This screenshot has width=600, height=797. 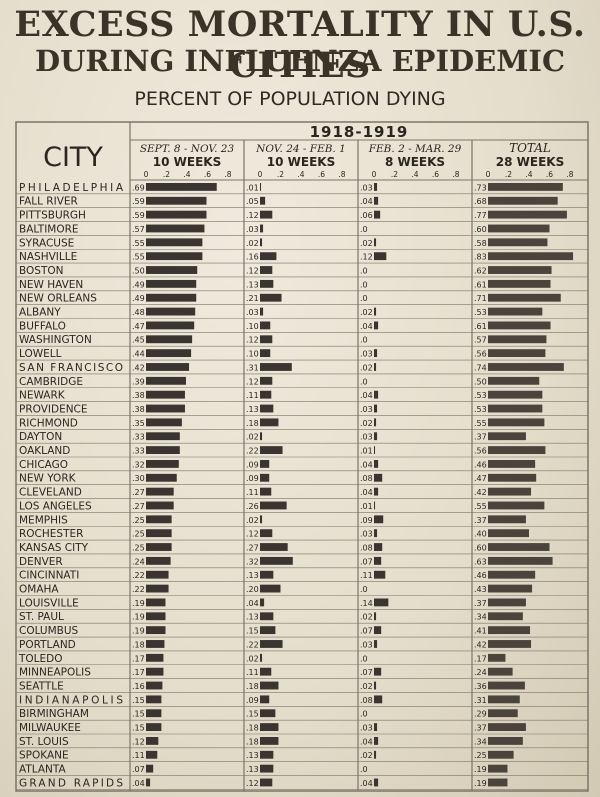 What do you see at coordinates (480, 229) in the screenshot?
I see `value-label: .60` at bounding box center [480, 229].